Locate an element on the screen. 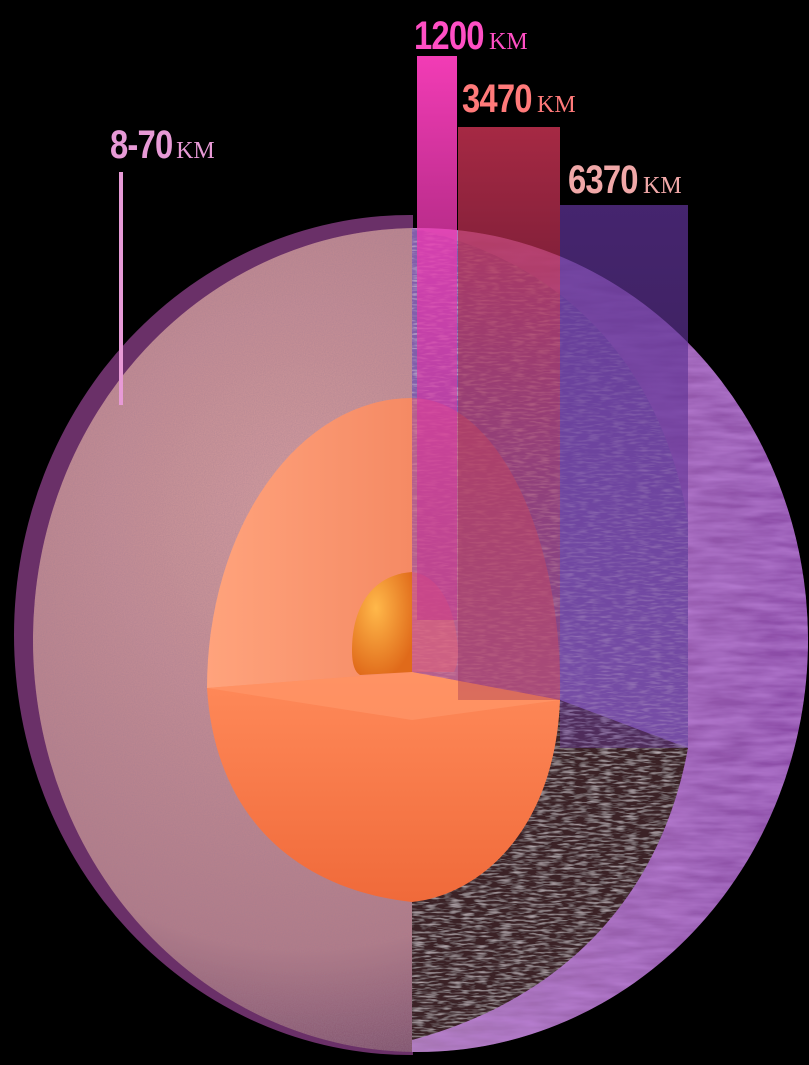 This screenshot has height=1065, width=809. inner-core-radius-value: 1200 is located at coordinates (449, 36).